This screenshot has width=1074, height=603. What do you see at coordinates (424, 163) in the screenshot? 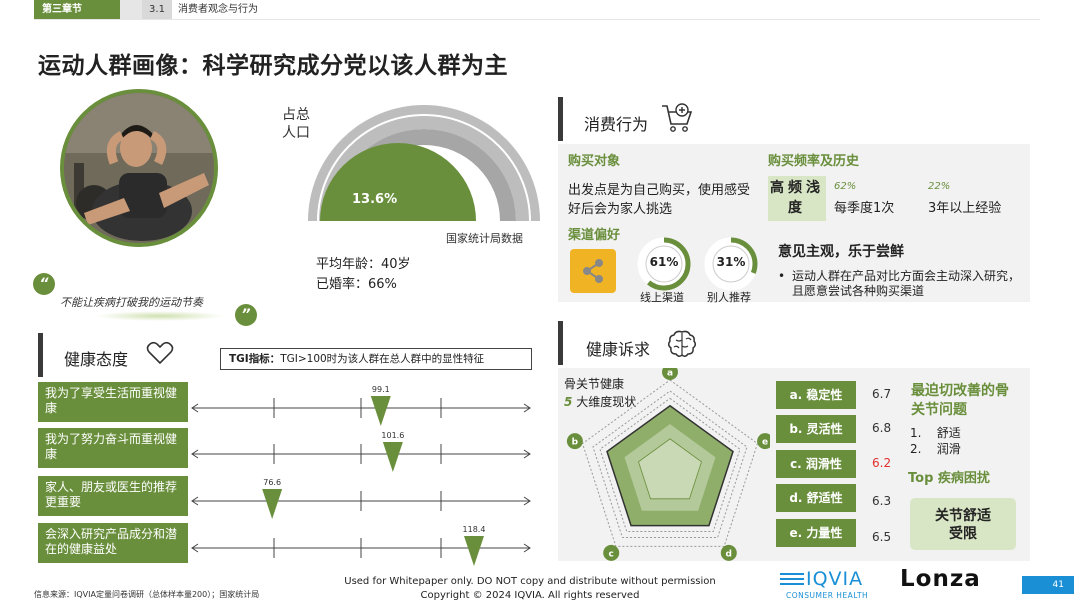
I see `population-gauge` at bounding box center [424, 163].